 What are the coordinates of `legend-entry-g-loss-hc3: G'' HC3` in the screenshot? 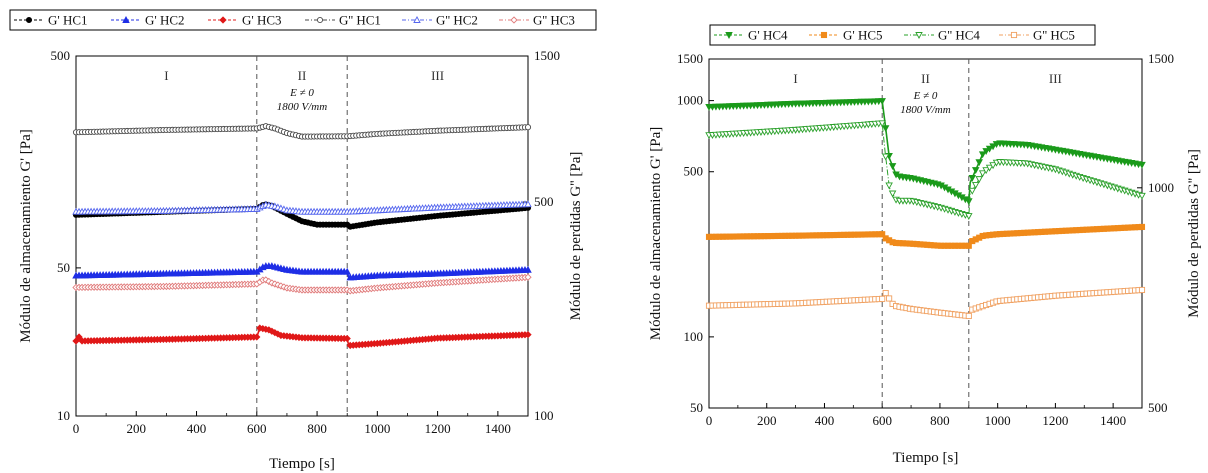 It's located at (537, 20).